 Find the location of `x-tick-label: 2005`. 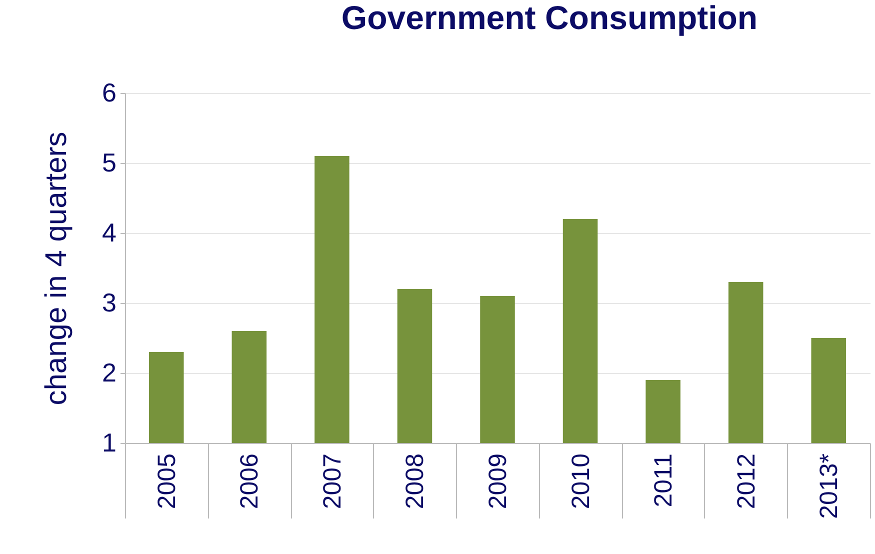

x-tick-label: 2005 is located at coordinates (166, 482).